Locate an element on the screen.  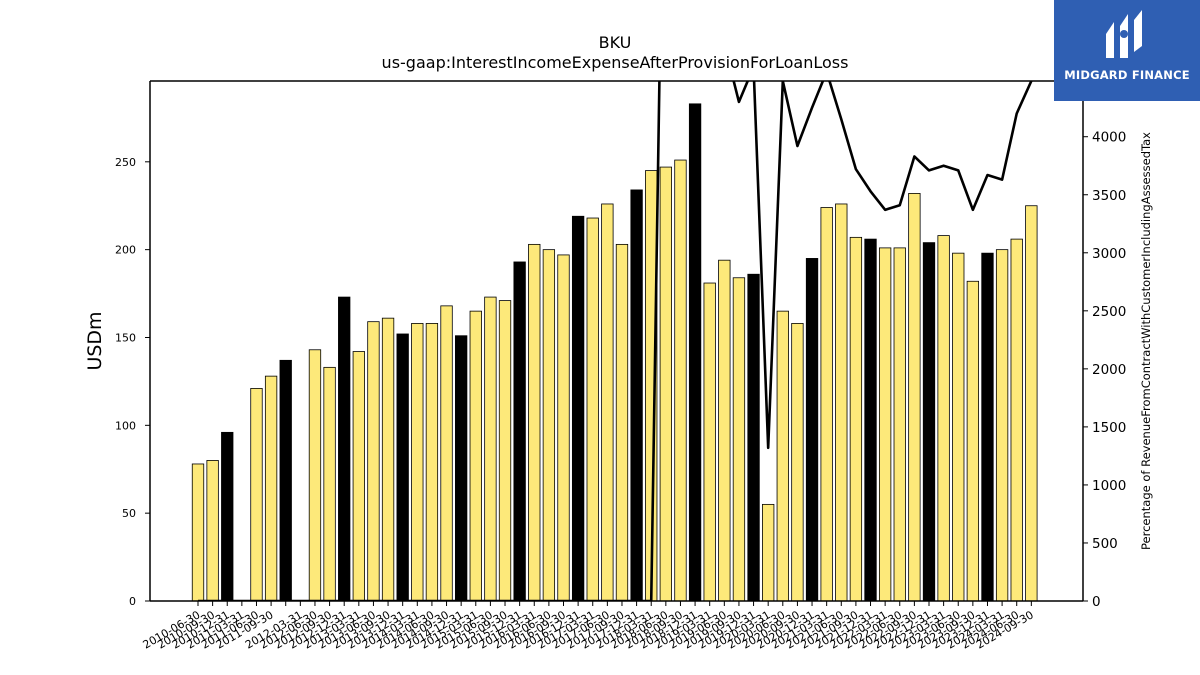
y2-tick-label: 0 is located at coordinates (1096, 602).